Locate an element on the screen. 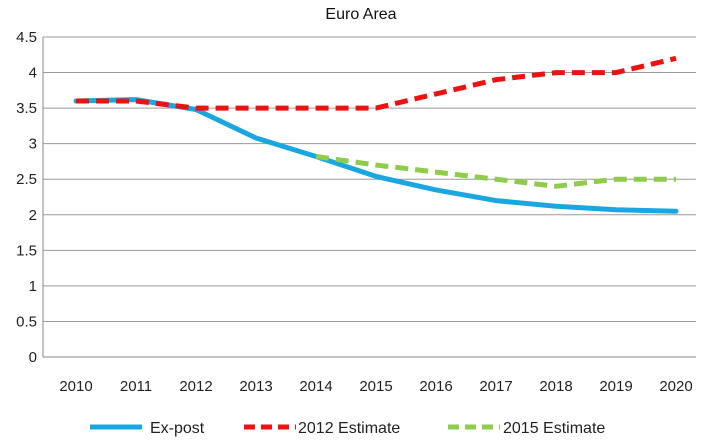  x-tick-label: 2015 is located at coordinates (375, 386).